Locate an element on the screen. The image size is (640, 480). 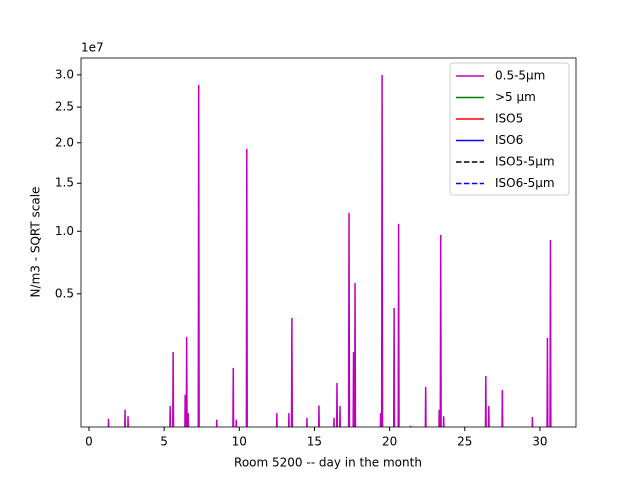
x-tick-label: 10 is located at coordinates (239, 442).